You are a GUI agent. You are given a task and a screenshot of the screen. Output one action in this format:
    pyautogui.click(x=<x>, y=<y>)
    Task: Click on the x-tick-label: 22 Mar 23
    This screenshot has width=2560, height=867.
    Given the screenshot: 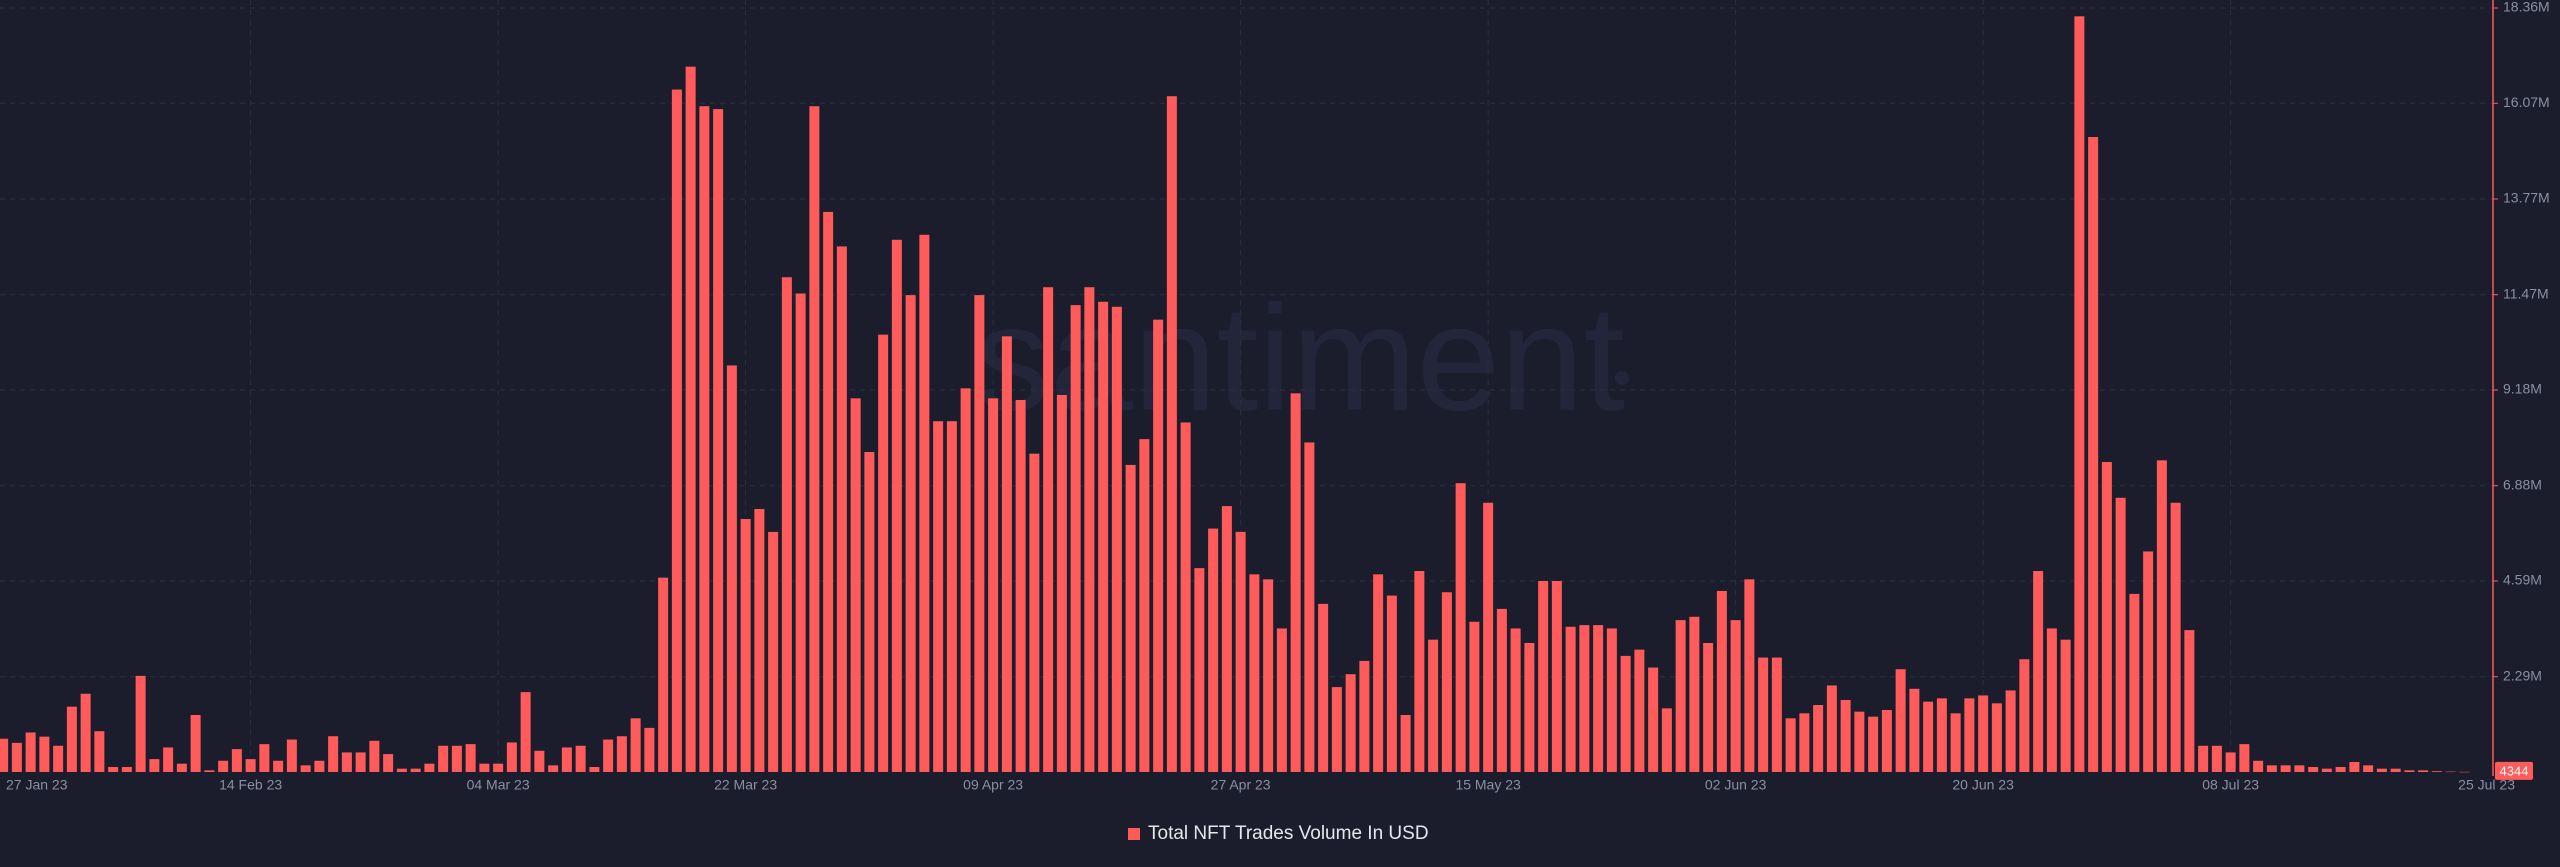 What is the action you would take?
    pyautogui.click(x=745, y=785)
    